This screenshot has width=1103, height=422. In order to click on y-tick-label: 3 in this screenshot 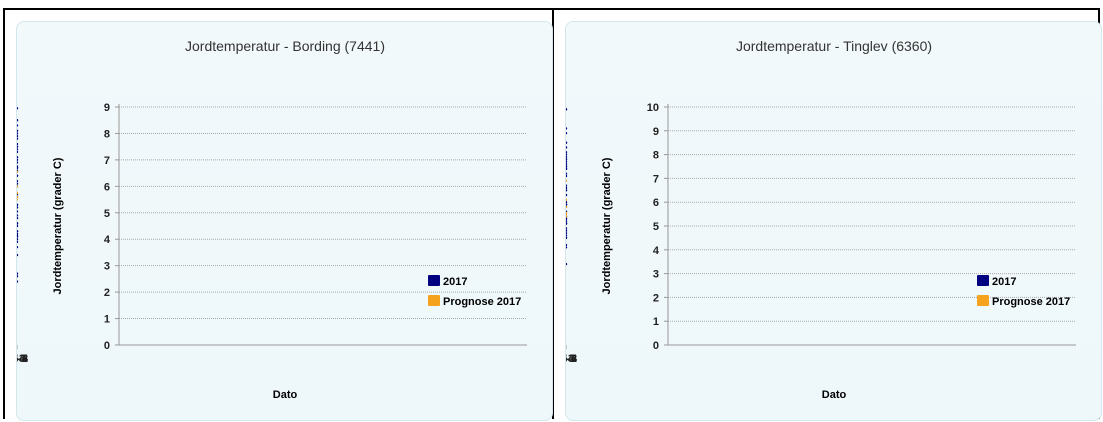, I will do `click(656, 275)`.